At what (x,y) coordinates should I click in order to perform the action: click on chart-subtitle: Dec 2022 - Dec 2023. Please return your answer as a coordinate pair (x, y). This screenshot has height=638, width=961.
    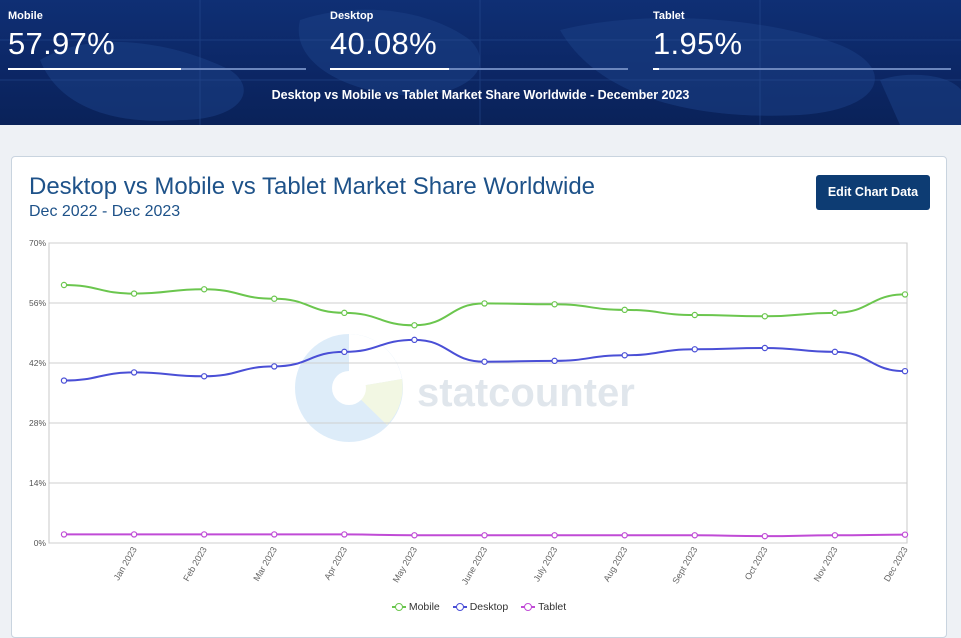
    Looking at the image, I should click on (105, 211).